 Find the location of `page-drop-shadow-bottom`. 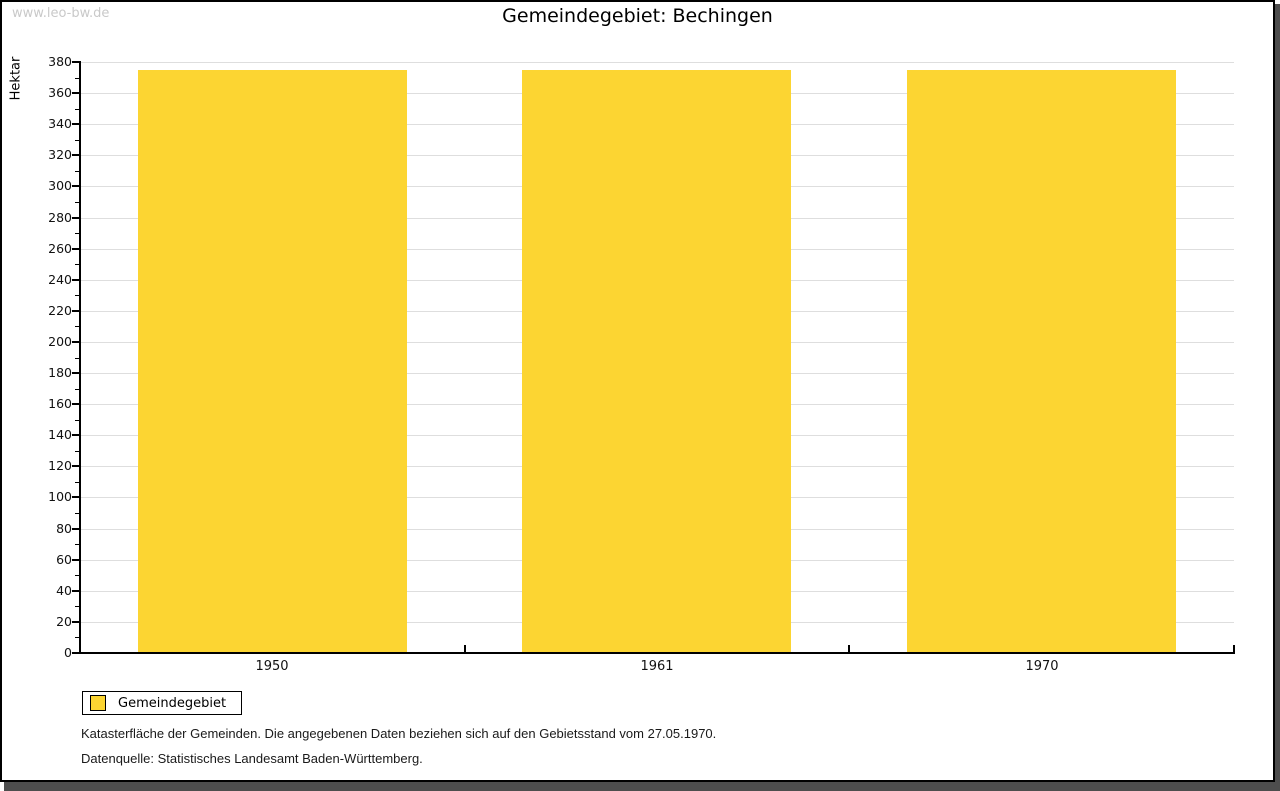

page-drop-shadow-bottom is located at coordinates (642, 786).